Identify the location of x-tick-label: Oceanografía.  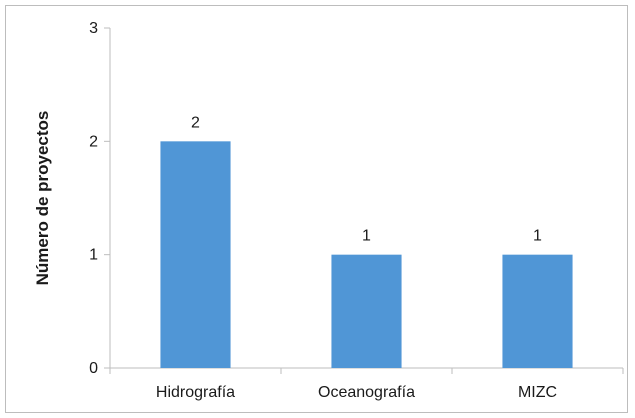
(366, 392).